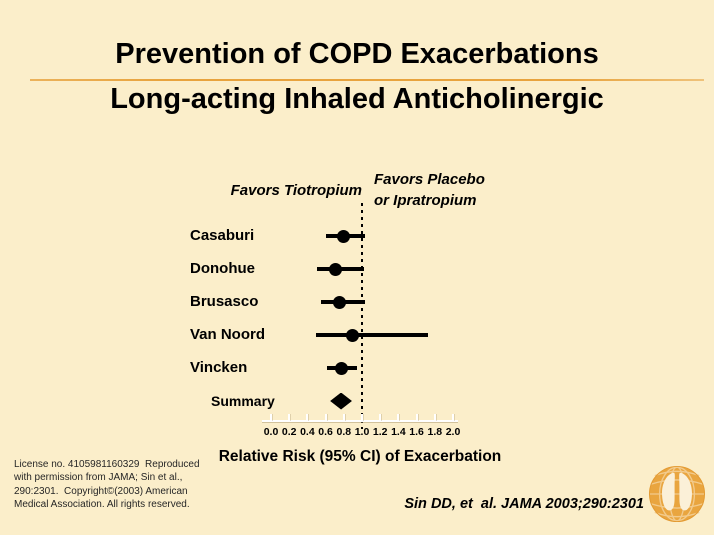 The width and height of the screenshot is (714, 535). I want to click on axis-tick-label: 1.6, so click(416, 432).